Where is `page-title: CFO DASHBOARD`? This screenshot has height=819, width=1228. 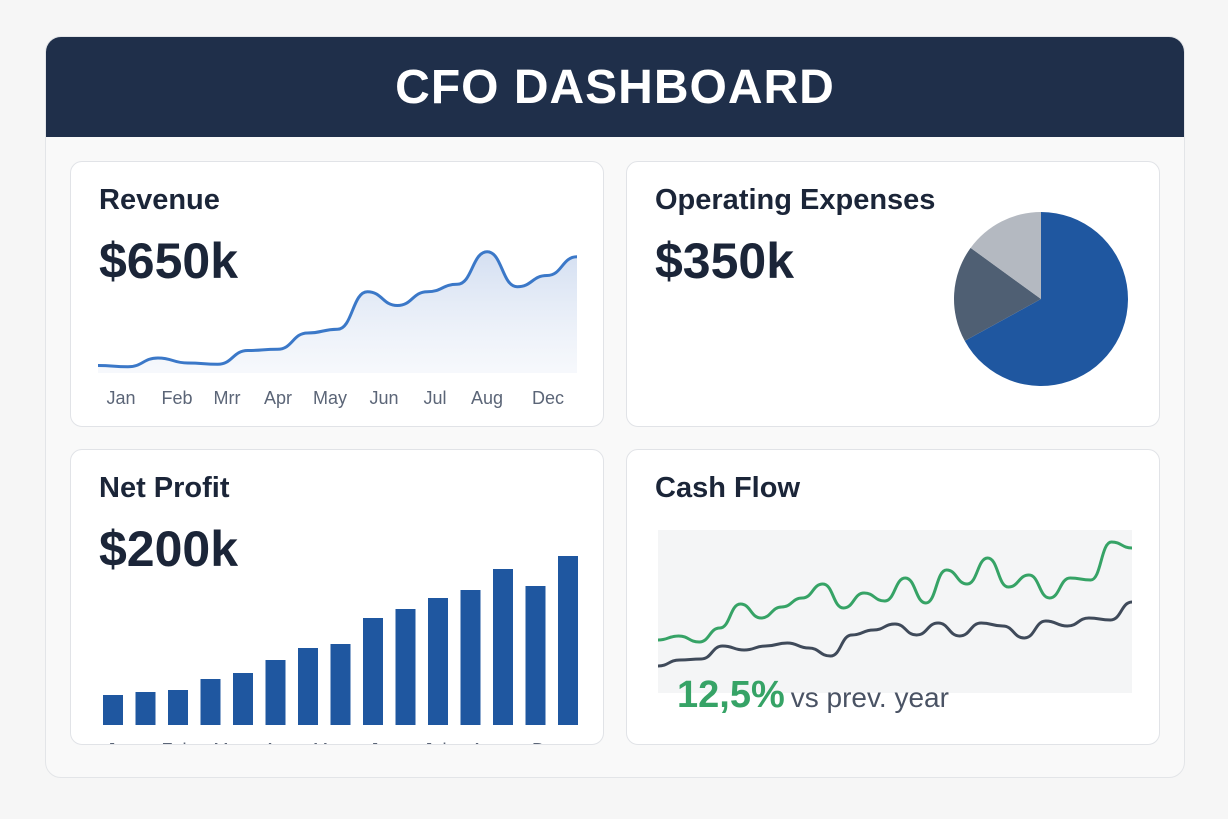 page-title: CFO DASHBOARD is located at coordinates (615, 87).